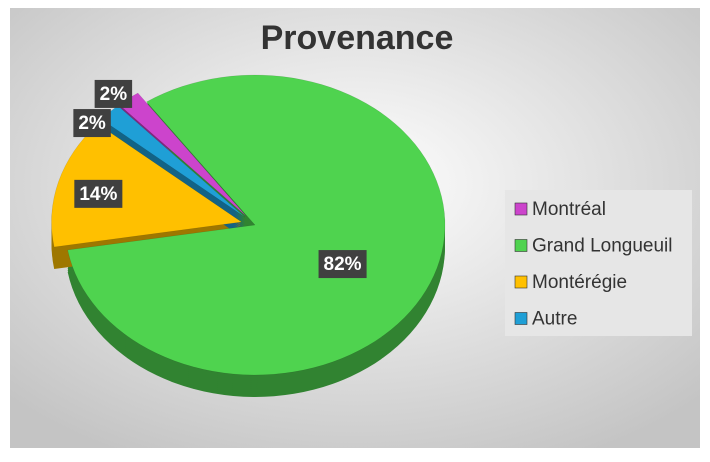 Image resolution: width=710 pixels, height=462 pixels. Describe the element at coordinates (357, 38) in the screenshot. I see `chart-title: Provenance` at that location.